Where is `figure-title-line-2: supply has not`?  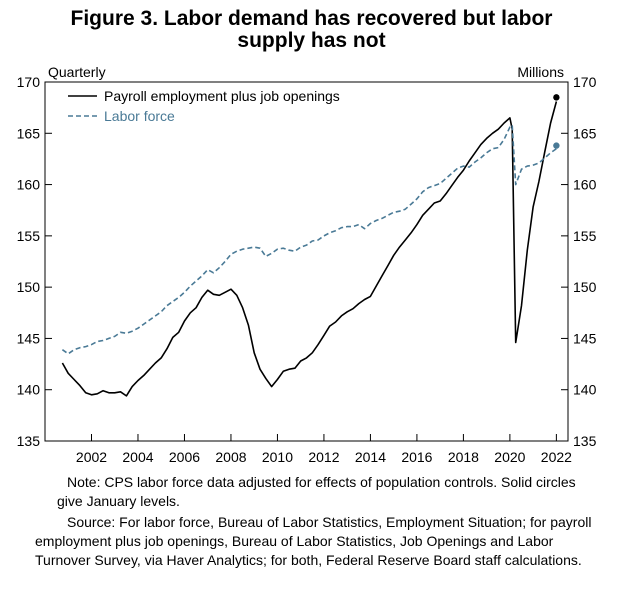
figure-title-line-2: supply has not is located at coordinates (311, 40).